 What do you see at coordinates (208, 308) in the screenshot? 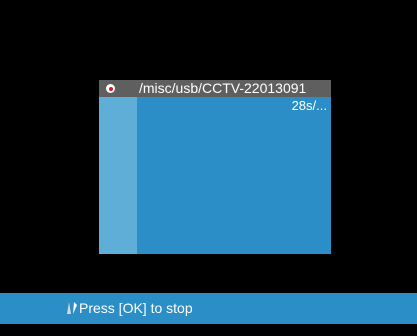
I see `footer-hint-bar: Press [OK] to stop` at bounding box center [208, 308].